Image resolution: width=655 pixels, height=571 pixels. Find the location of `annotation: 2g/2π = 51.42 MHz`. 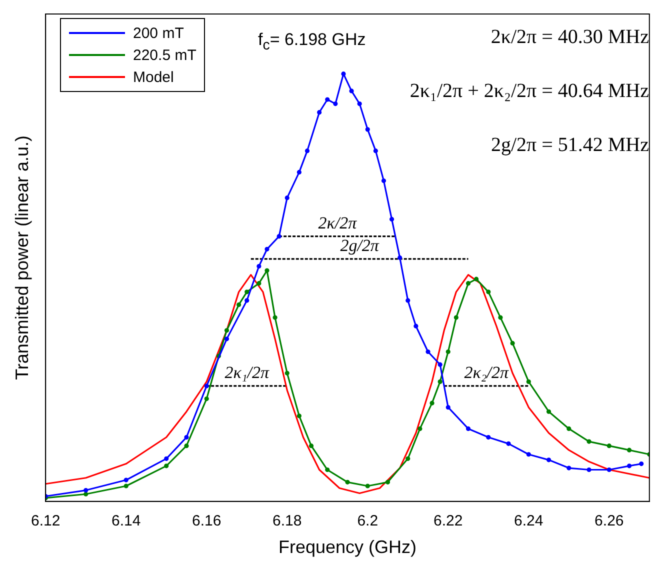

annotation: 2g/2π = 51.42 MHz is located at coordinates (569, 145).